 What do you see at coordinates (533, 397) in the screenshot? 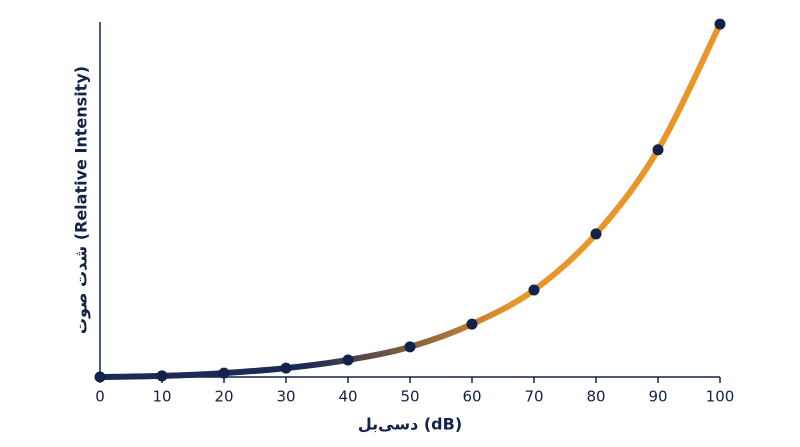
I see `x-tick-label: 70` at bounding box center [533, 397].